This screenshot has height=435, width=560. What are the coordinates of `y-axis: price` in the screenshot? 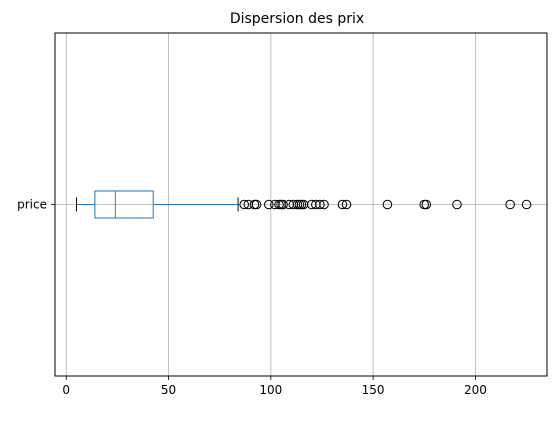 It's located at (36, 205).